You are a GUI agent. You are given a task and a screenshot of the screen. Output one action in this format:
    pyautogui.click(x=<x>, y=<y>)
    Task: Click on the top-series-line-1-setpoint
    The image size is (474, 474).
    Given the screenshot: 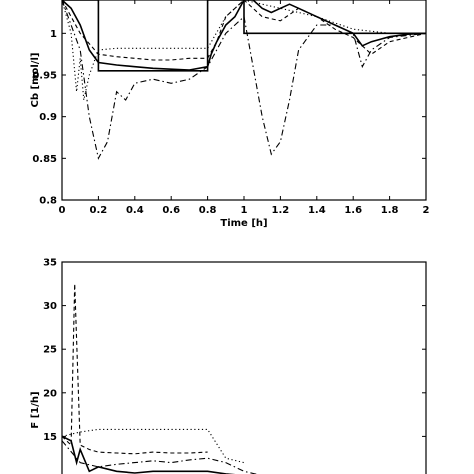 What is the action you would take?
    pyautogui.click(x=244, y=36)
    